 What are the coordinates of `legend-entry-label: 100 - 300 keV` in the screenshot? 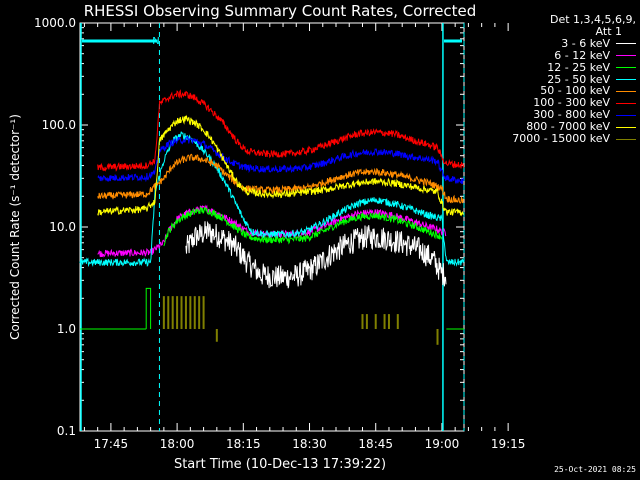 It's located at (571, 103).